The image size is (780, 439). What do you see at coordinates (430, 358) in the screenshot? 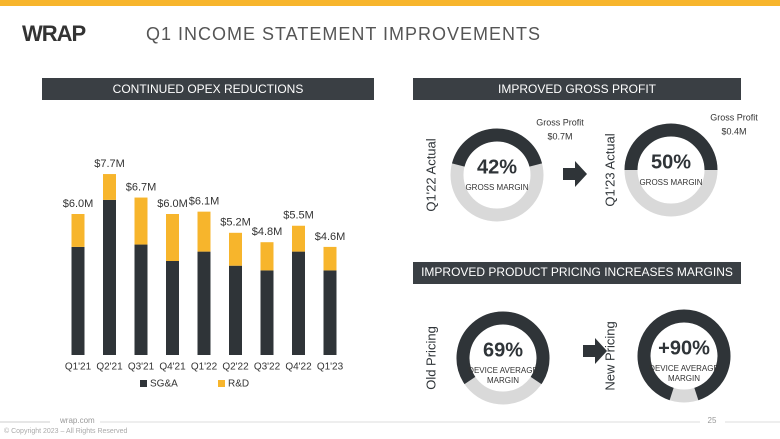
I see `donut-side-label: Old Pricing` at bounding box center [430, 358].